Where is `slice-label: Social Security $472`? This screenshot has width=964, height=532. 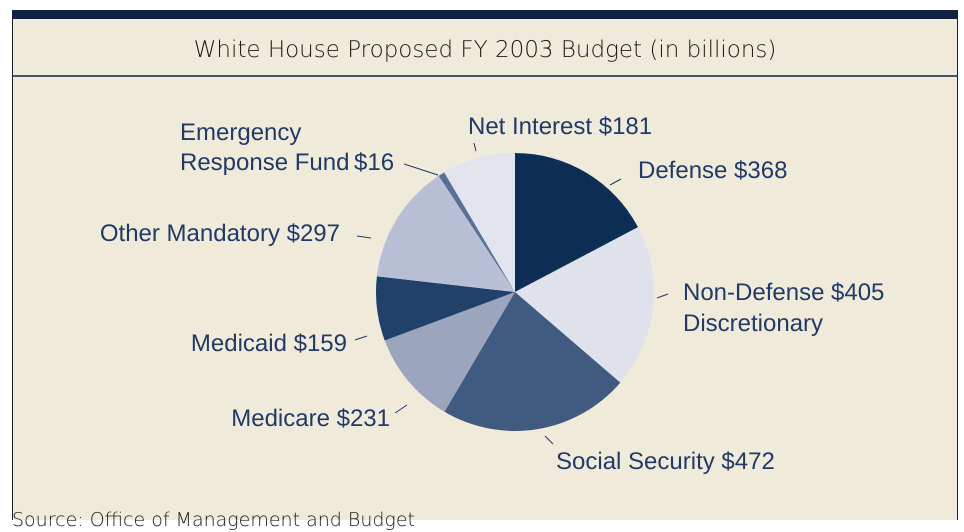
slice-label: Social Security $472 is located at coordinates (665, 461).